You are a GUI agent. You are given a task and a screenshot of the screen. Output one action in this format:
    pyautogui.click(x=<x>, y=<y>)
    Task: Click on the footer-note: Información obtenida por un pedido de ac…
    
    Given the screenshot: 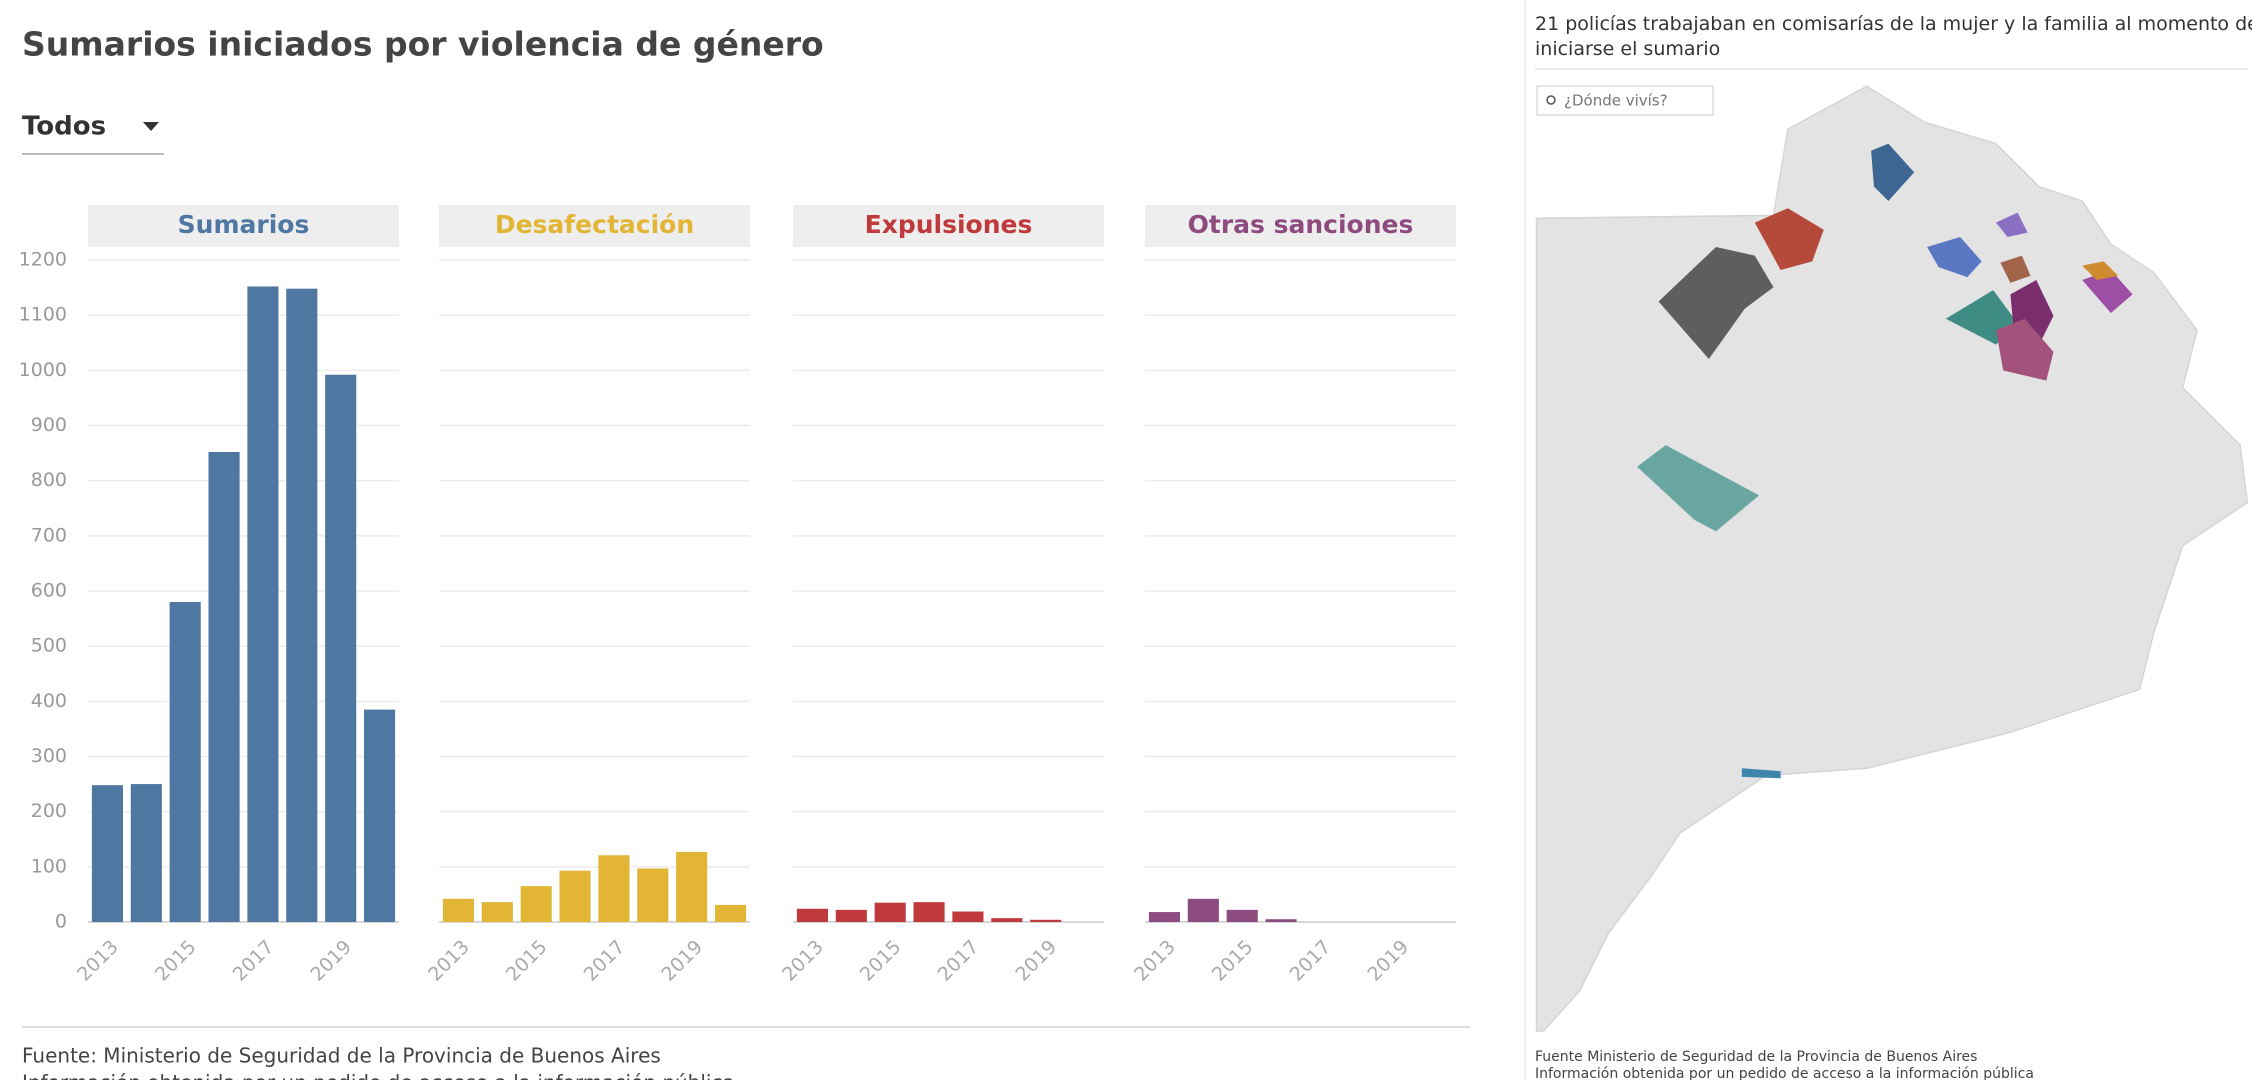 What is the action you would take?
    pyautogui.click(x=378, y=1075)
    